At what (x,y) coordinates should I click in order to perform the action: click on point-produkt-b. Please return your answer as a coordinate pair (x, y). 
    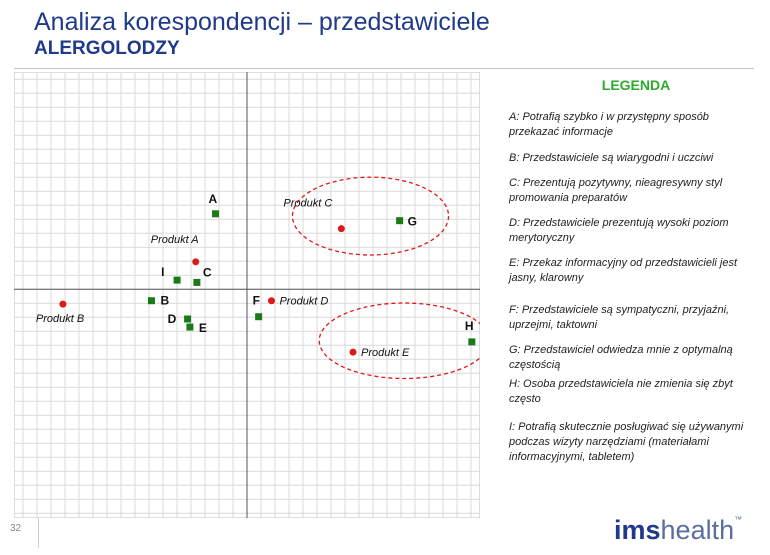
    Looking at the image, I should click on (63, 304).